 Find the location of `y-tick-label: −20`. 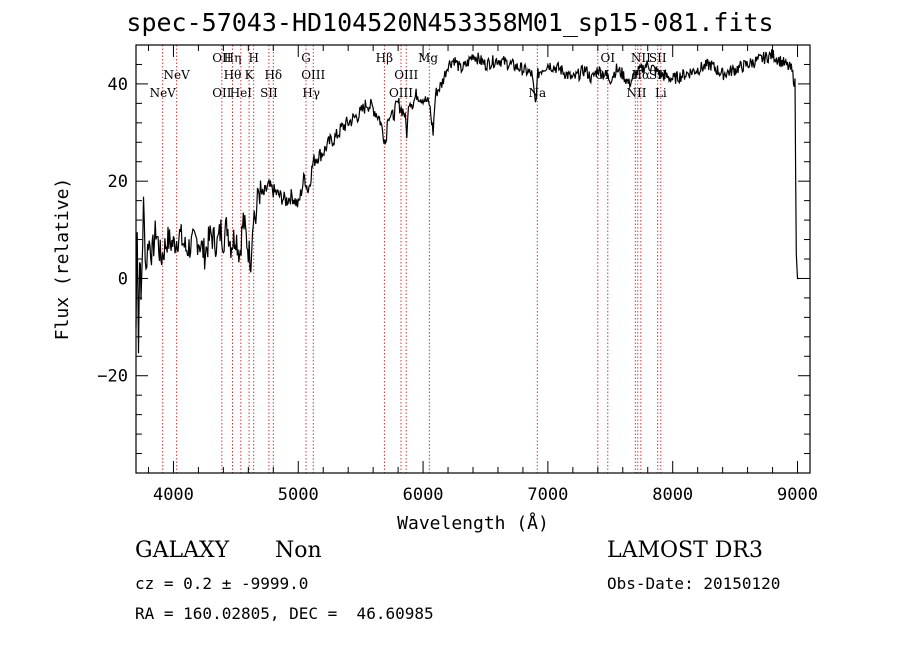

y-tick-label: −20 is located at coordinates (112, 377).